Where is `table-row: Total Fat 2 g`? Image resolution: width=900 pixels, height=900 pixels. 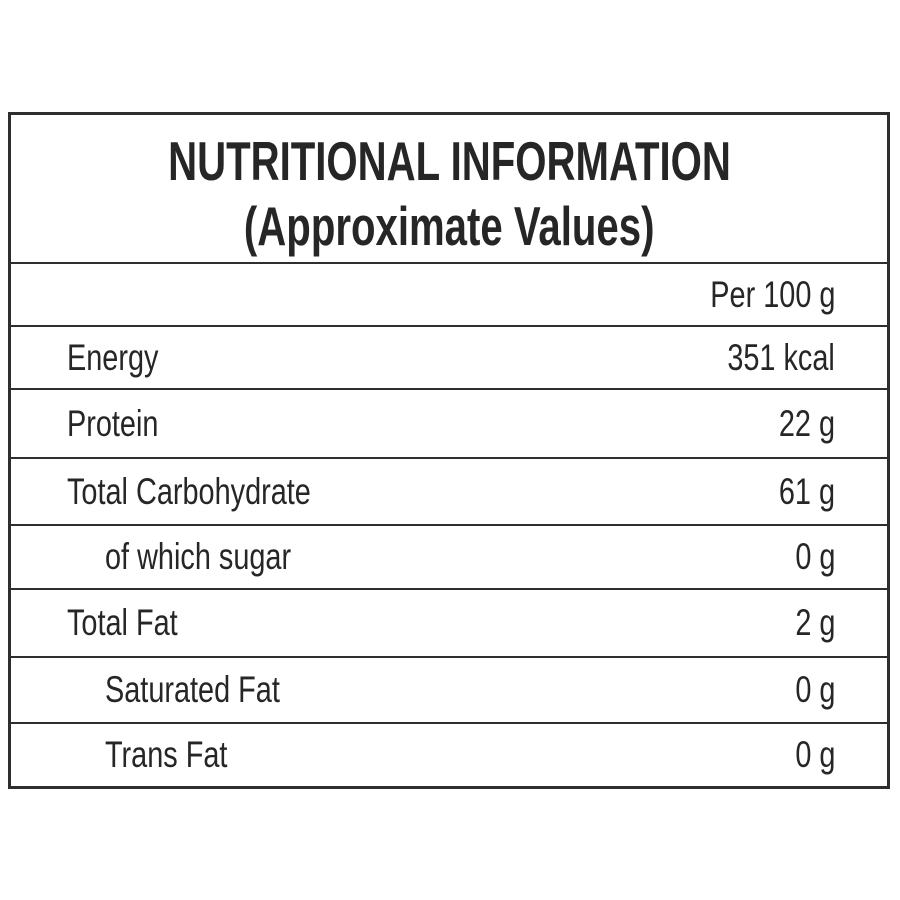 table-row: Total Fat 2 g is located at coordinates (449, 622).